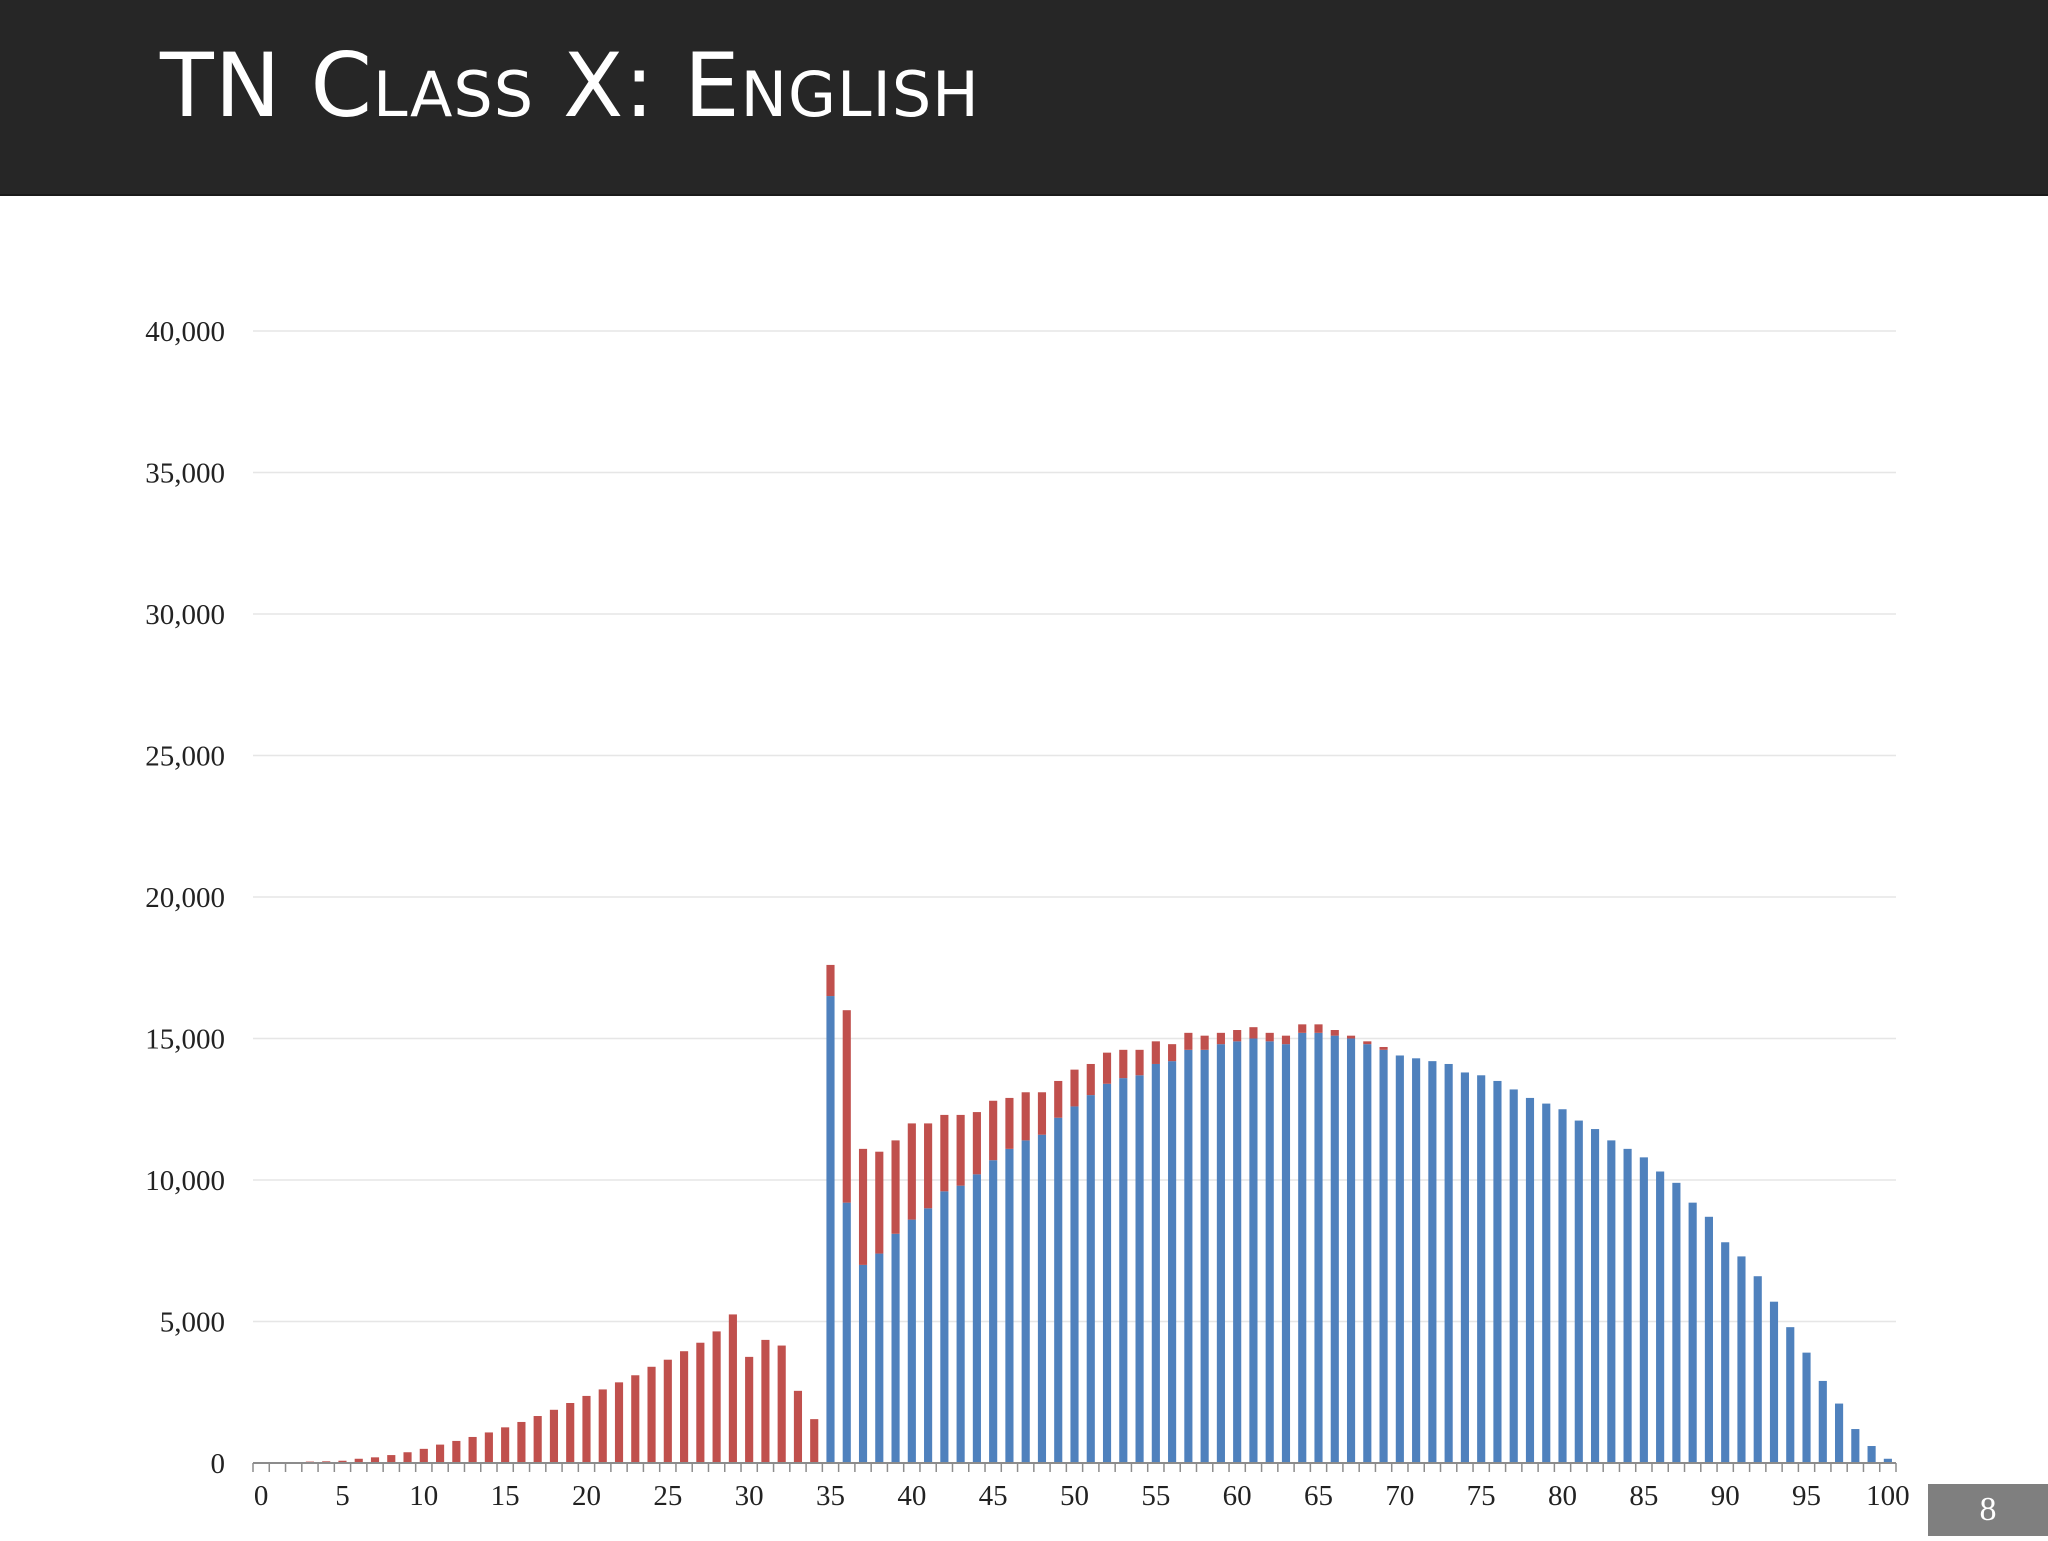 The image size is (2048, 1541). I want to click on x-tick-label: 60, so click(1237, 1496).